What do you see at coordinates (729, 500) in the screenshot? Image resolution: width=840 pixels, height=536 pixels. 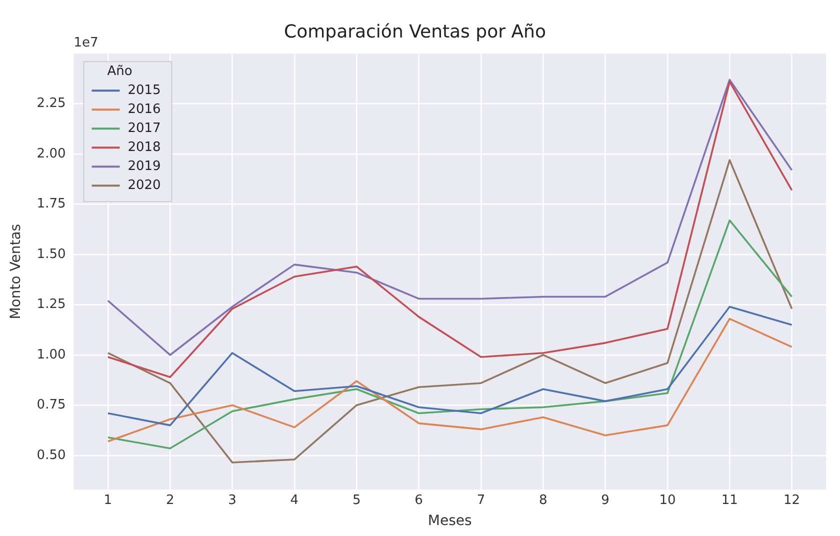 I see `x-tick-label: 11` at bounding box center [729, 500].